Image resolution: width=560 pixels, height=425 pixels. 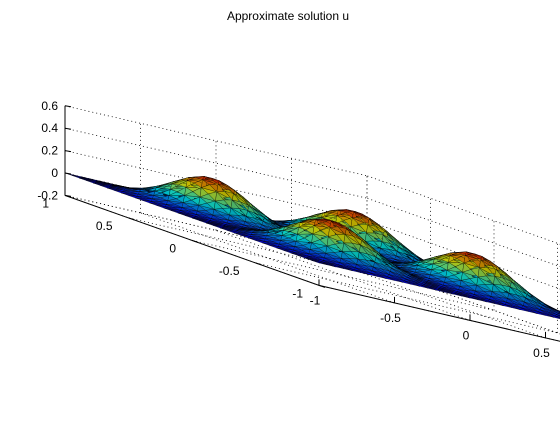 I want to click on chart-title: Approximate solution u, so click(x=288, y=16).